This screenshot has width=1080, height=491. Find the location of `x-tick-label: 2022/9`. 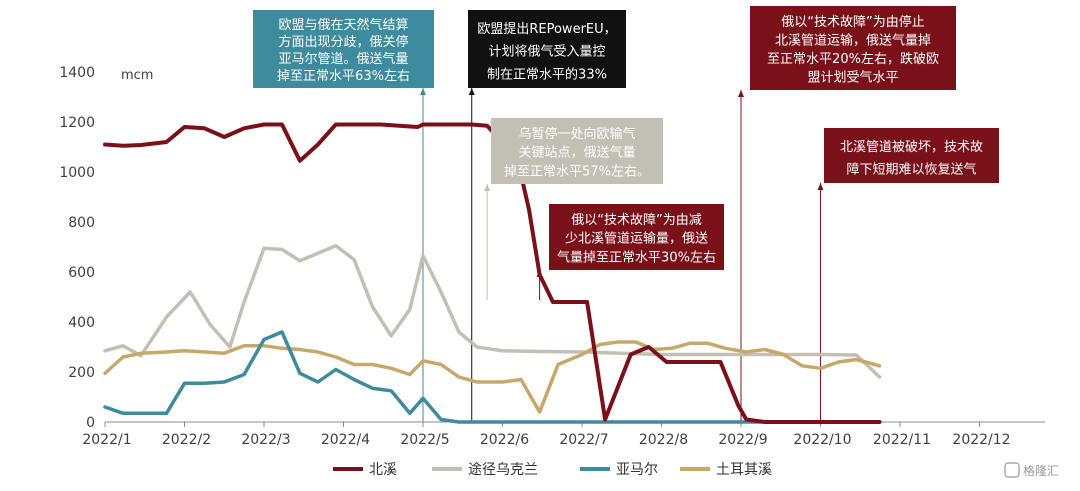

x-tick-label: 2022/9 is located at coordinates (742, 440).